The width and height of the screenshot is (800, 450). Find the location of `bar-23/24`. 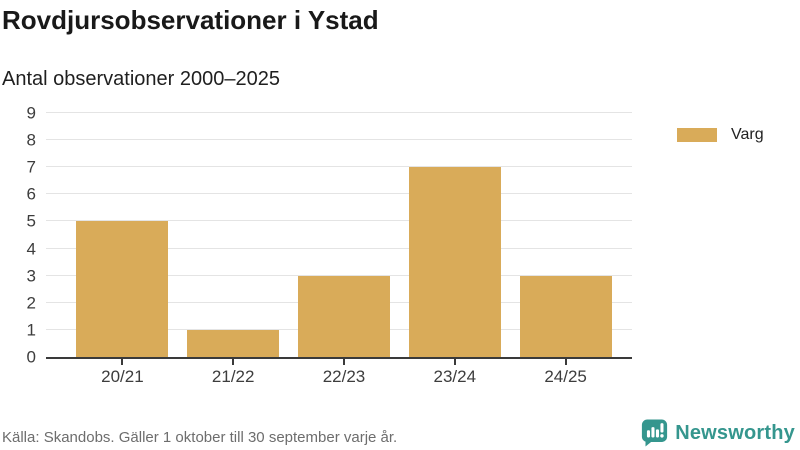

bar-23/24 is located at coordinates (454, 262).